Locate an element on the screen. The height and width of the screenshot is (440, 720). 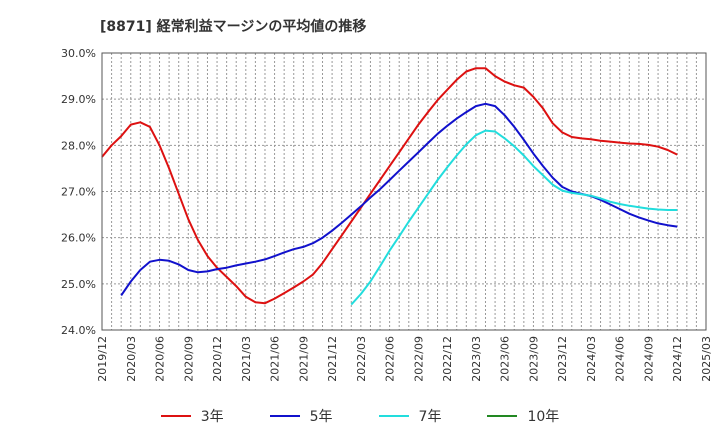
x-tick-label: 2019/12 is located at coordinates (102, 359).